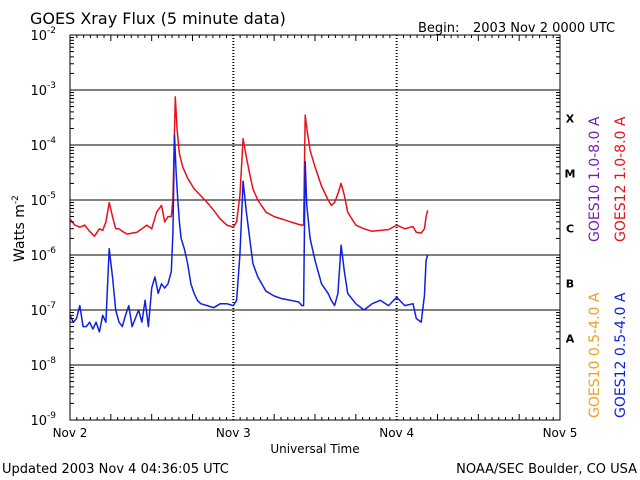 This screenshot has width=640, height=480. What do you see at coordinates (396, 433) in the screenshot?
I see `x-tick-label: Nov 4` at bounding box center [396, 433].